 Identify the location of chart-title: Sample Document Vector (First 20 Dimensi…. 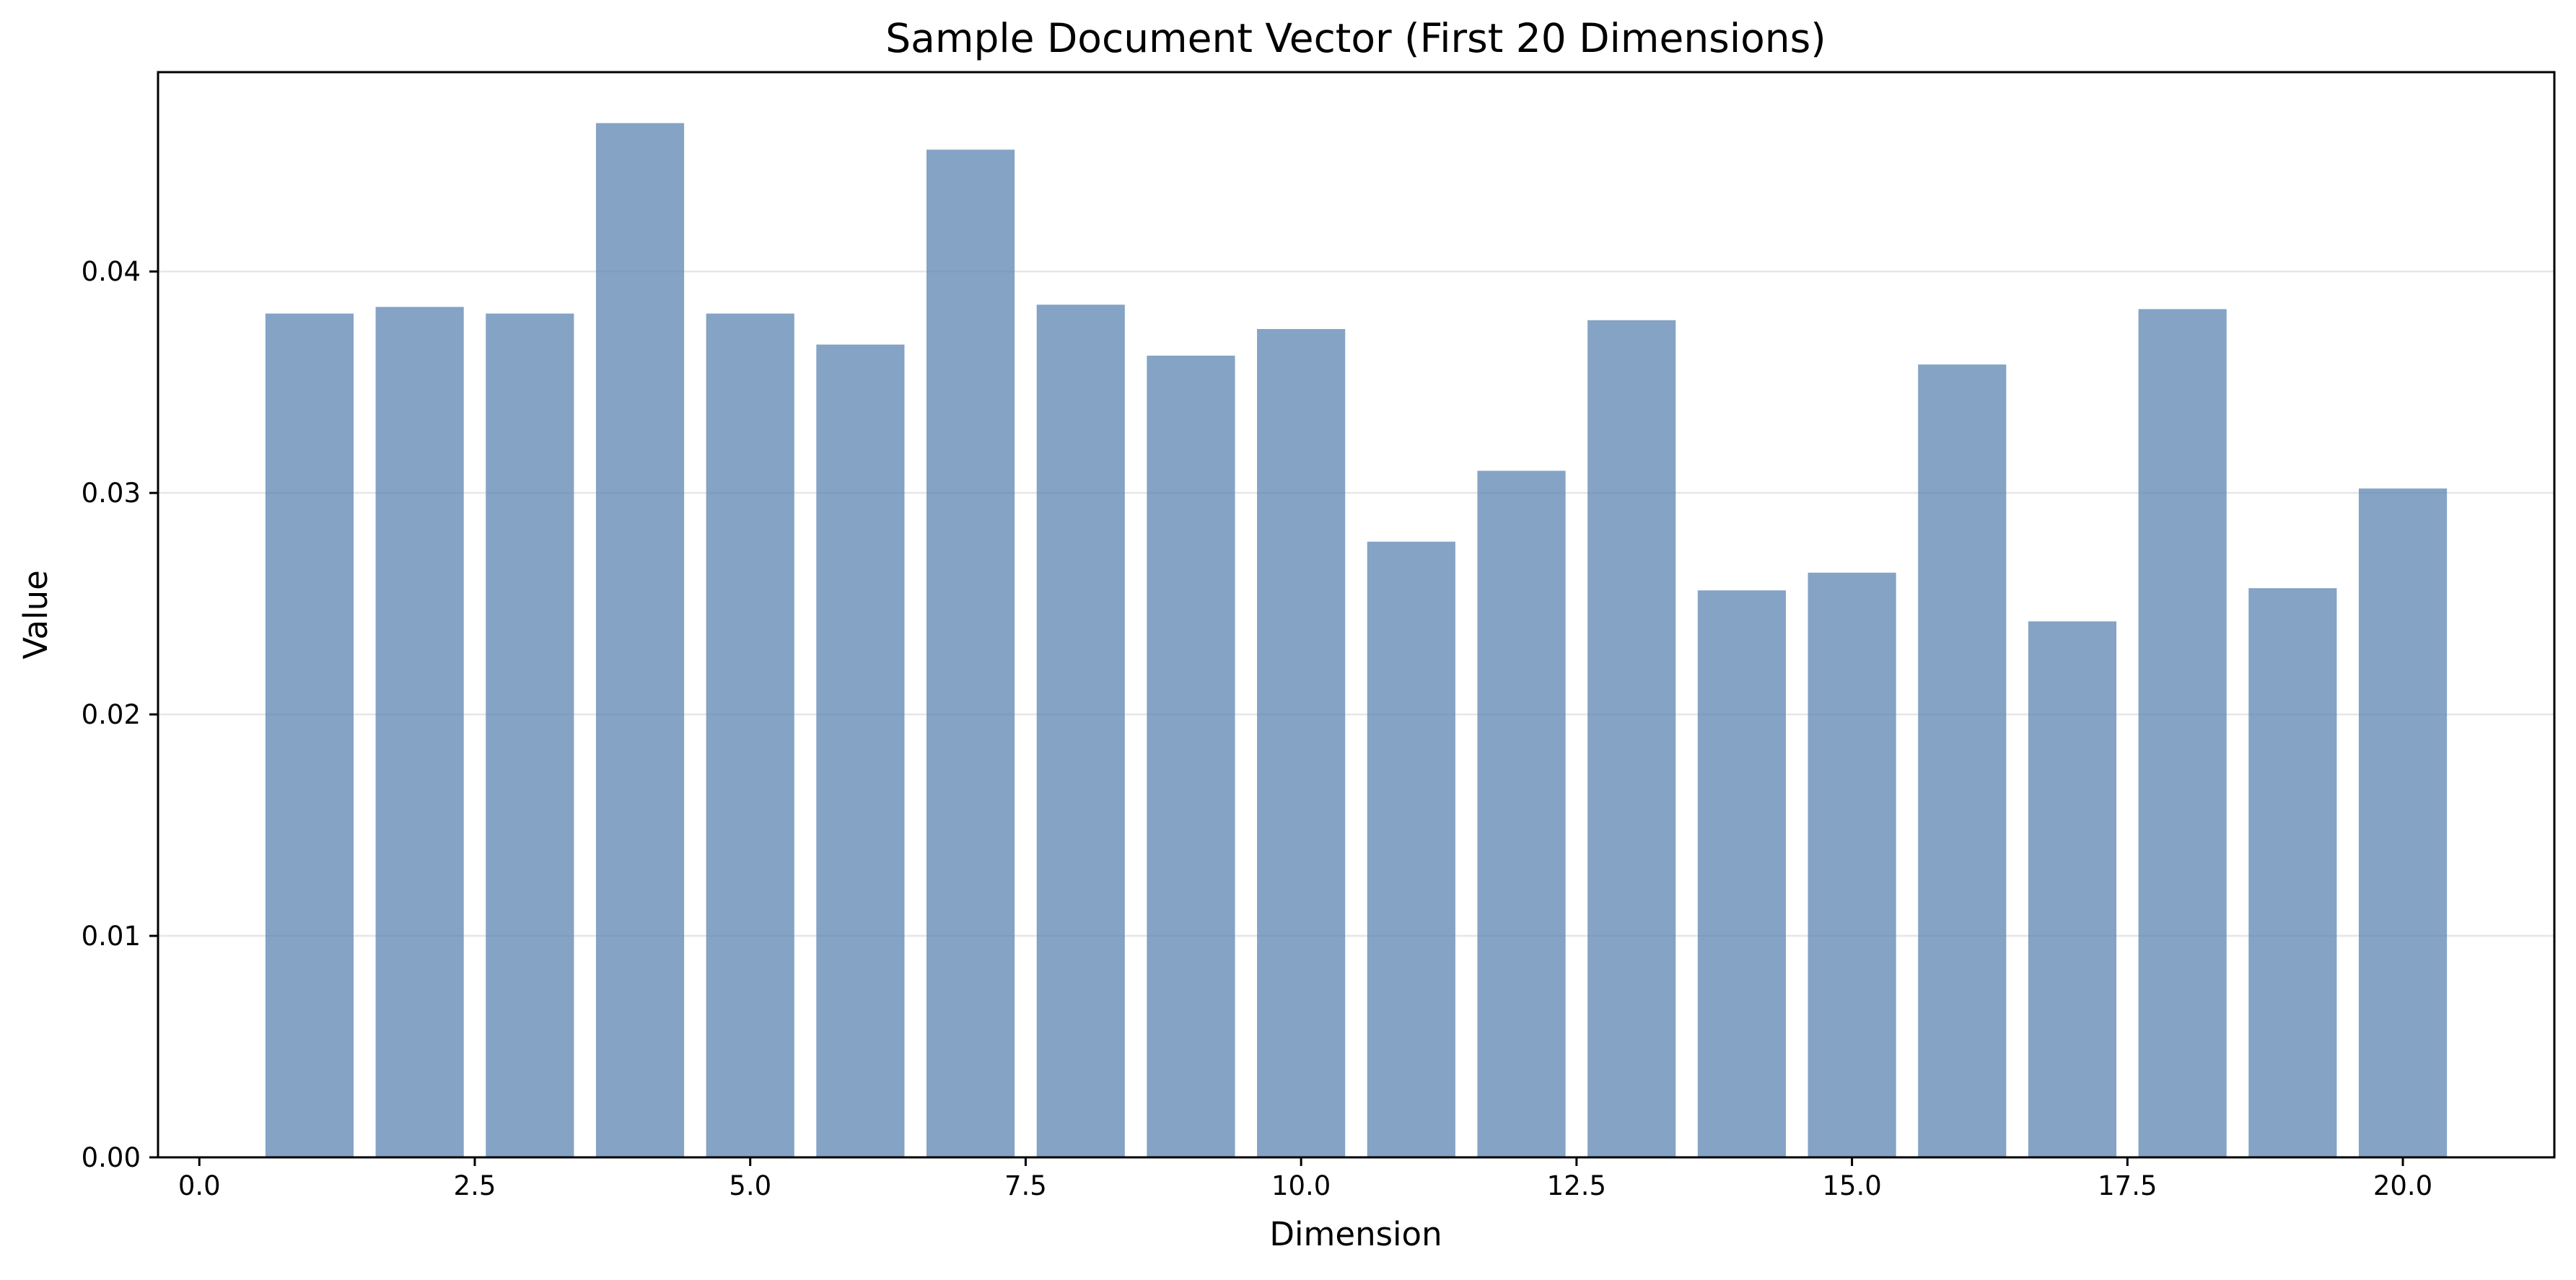
(1355, 38).